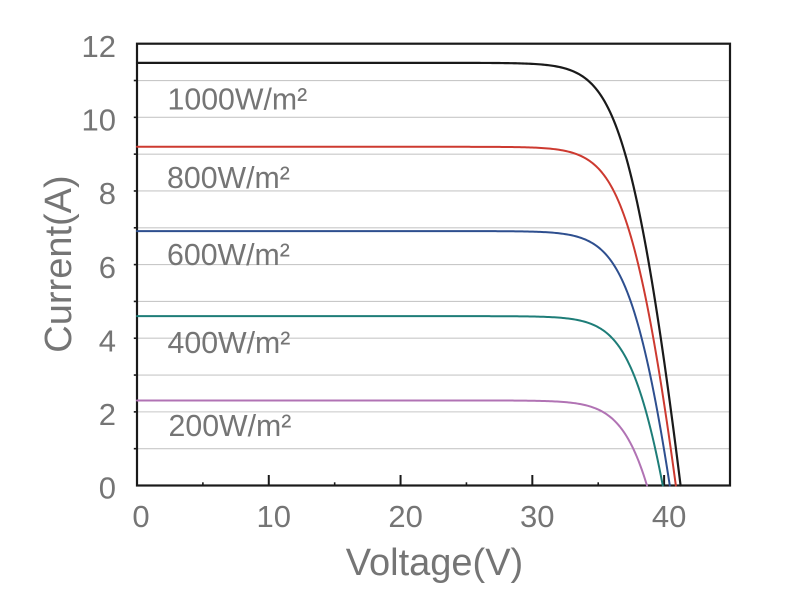  Describe the element at coordinates (537, 516) in the screenshot. I see `svg-text: 30` at that location.